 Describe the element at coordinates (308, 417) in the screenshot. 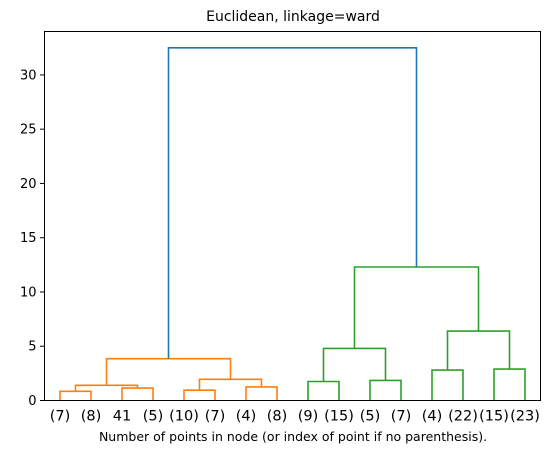

I see `leaf-label: (9)` at that location.